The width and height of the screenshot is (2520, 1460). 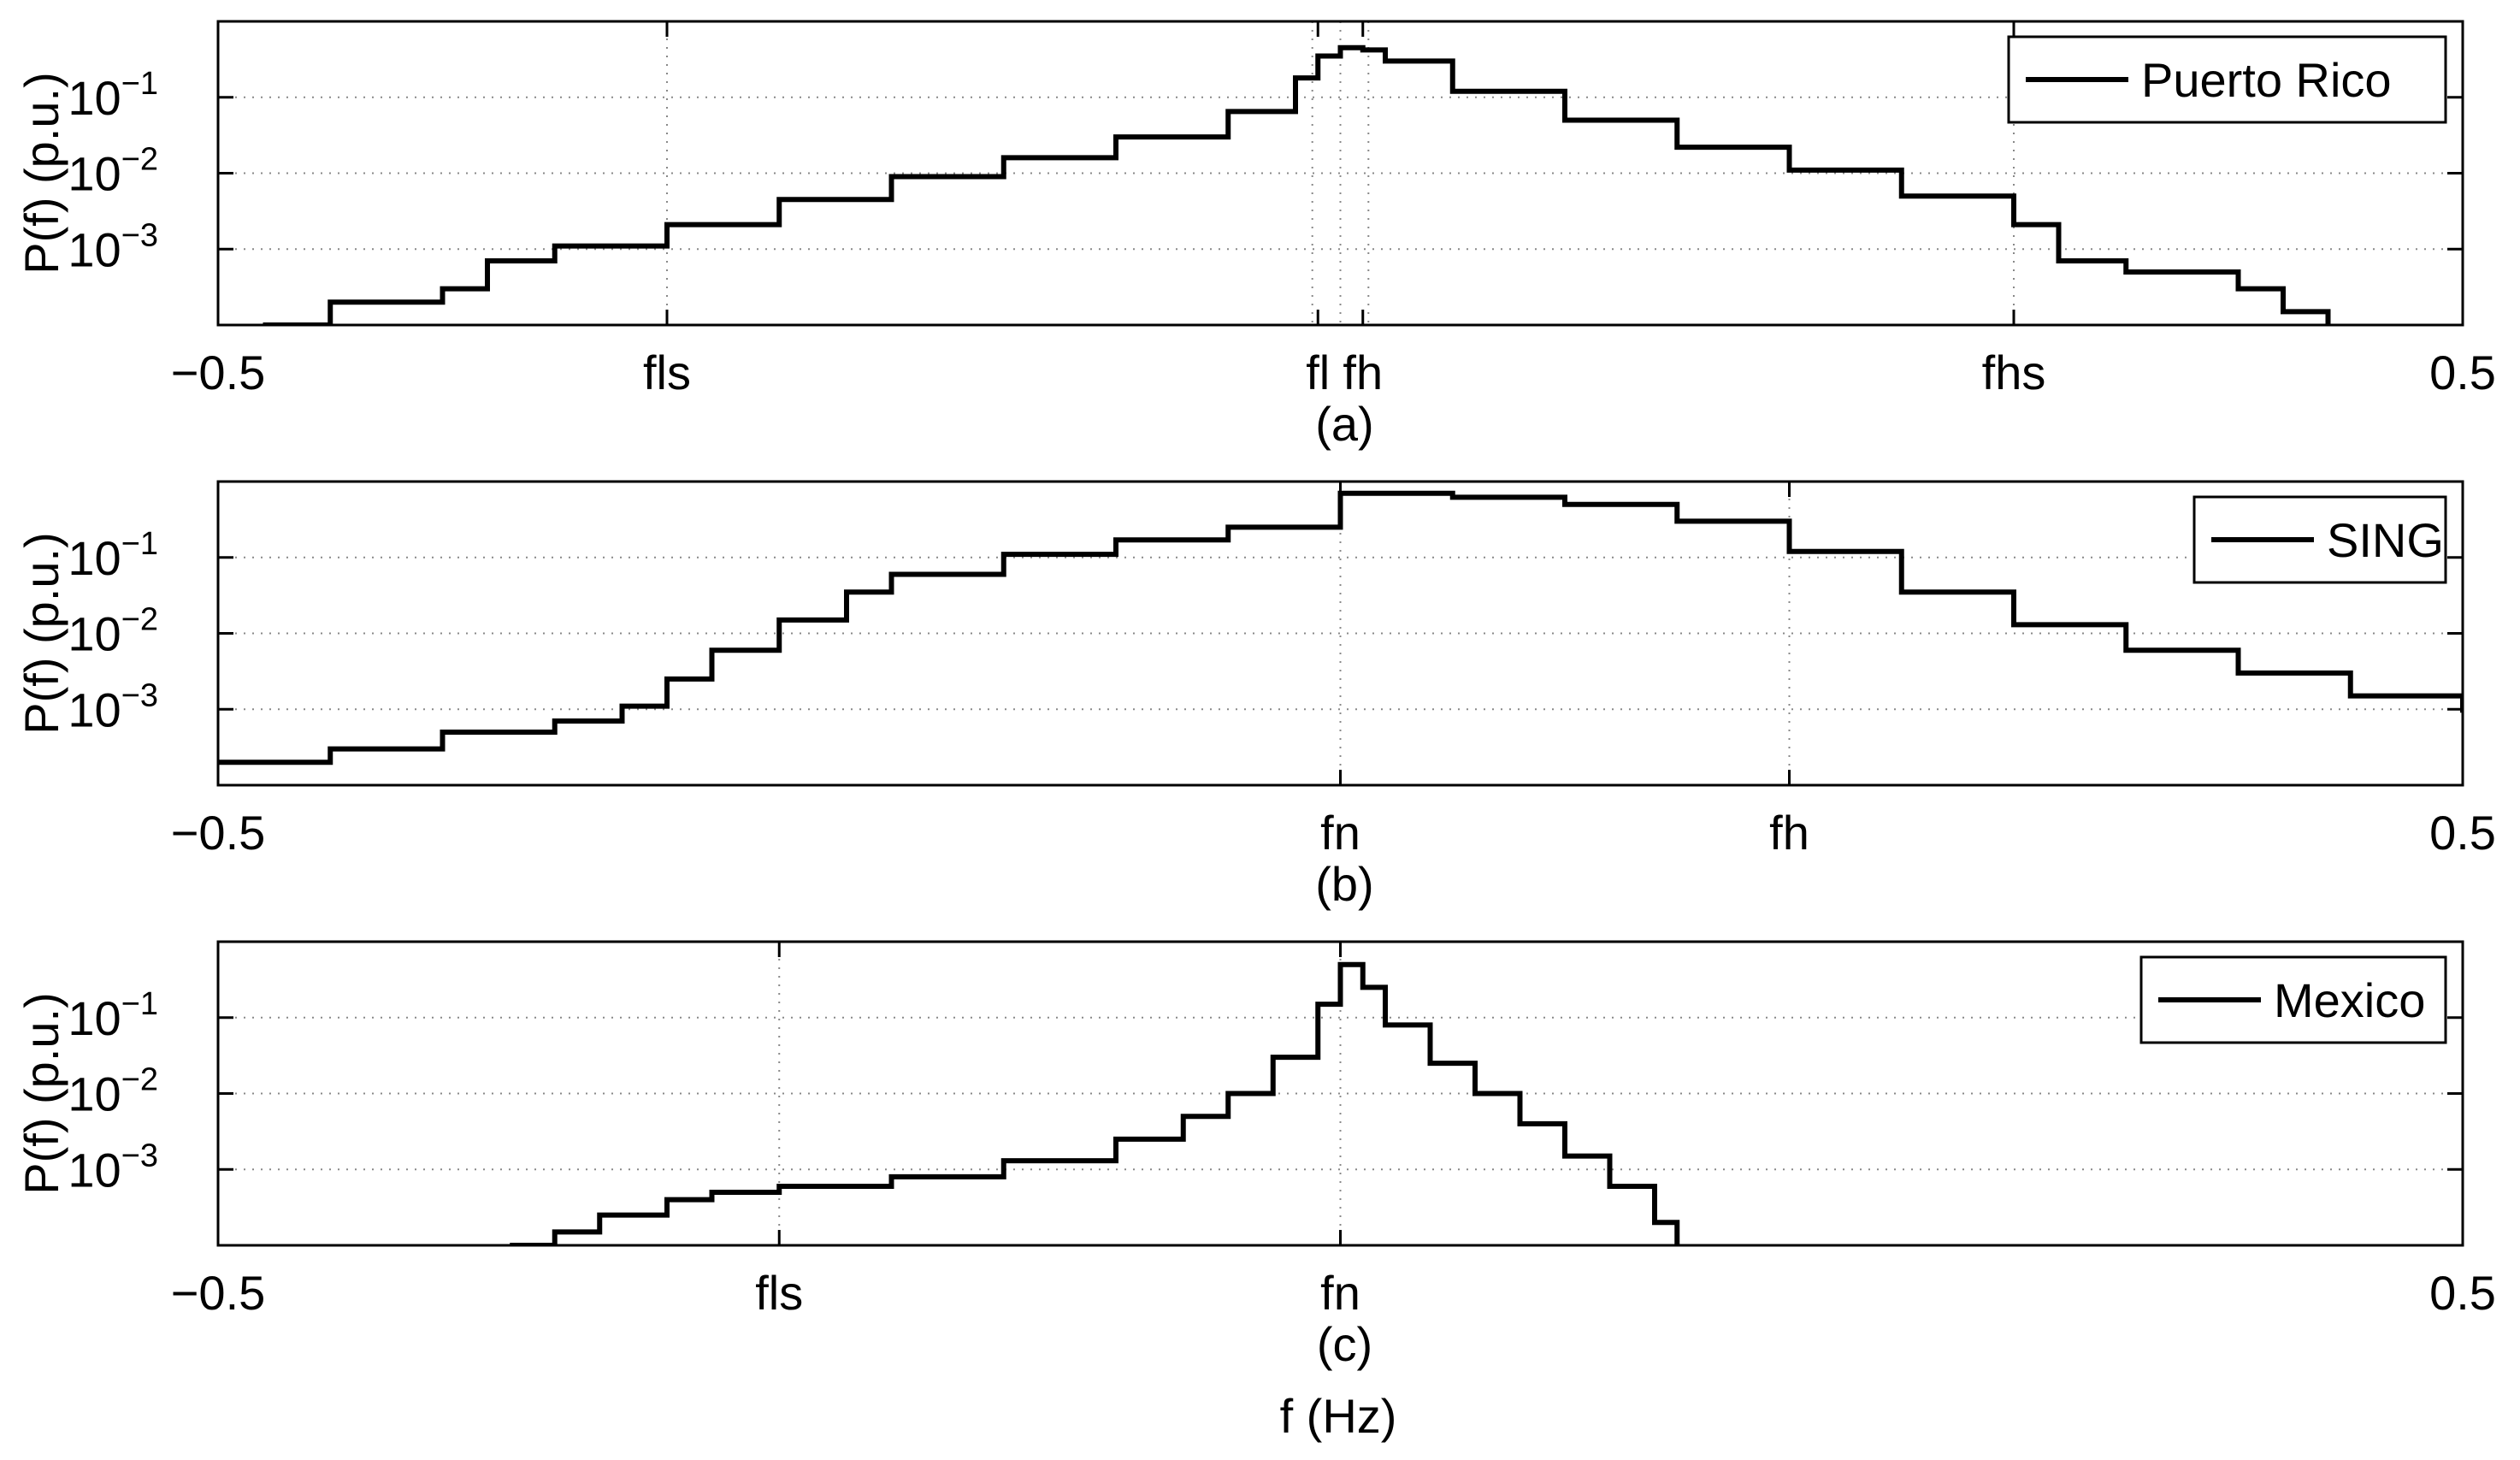 I want to click on legend: SING, so click(x=2319, y=539).